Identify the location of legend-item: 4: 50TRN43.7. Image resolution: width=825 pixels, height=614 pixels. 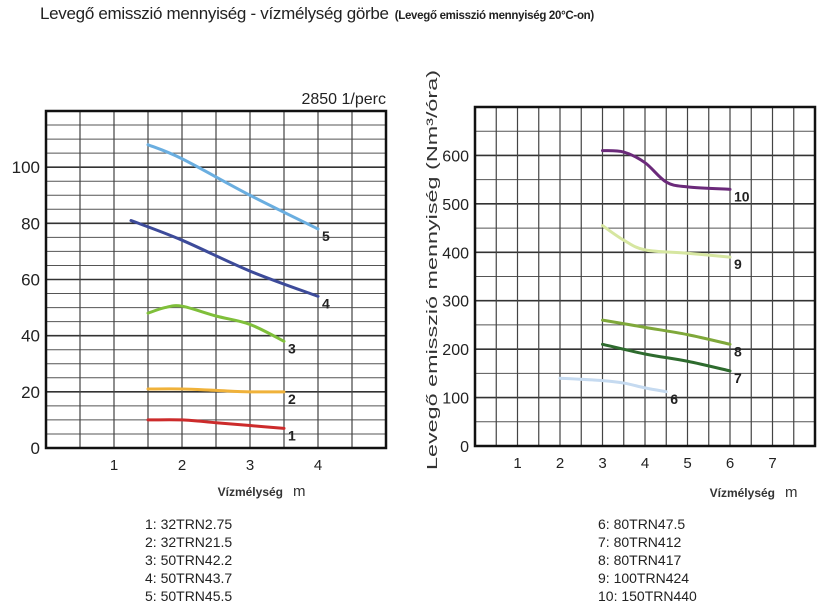
(189, 578).